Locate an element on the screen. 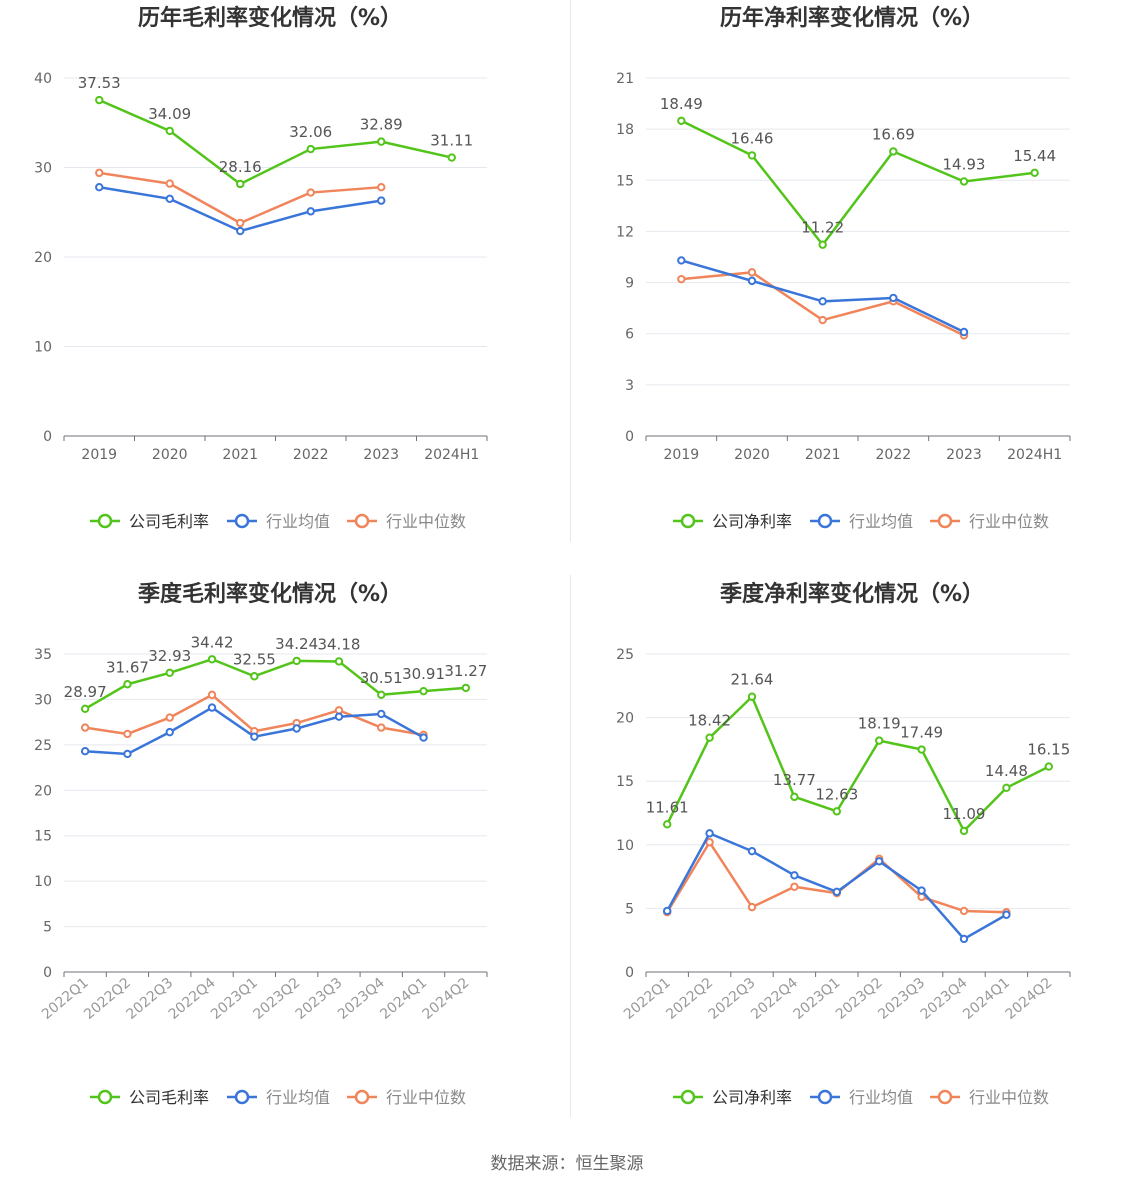 Image resolution: width=1134 pixels, height=1188 pixels. x-tick-label: 2024Q1 is located at coordinates (986, 999).